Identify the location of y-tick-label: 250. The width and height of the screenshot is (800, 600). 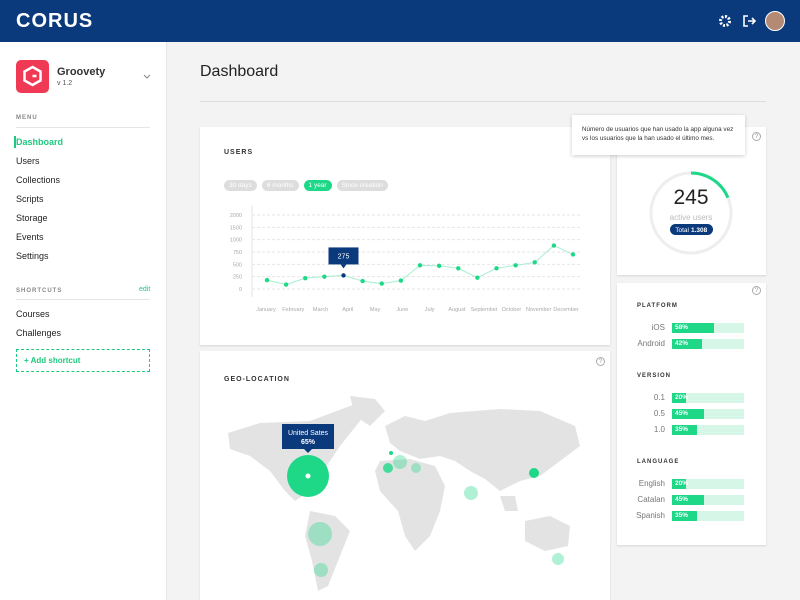
(237, 278).